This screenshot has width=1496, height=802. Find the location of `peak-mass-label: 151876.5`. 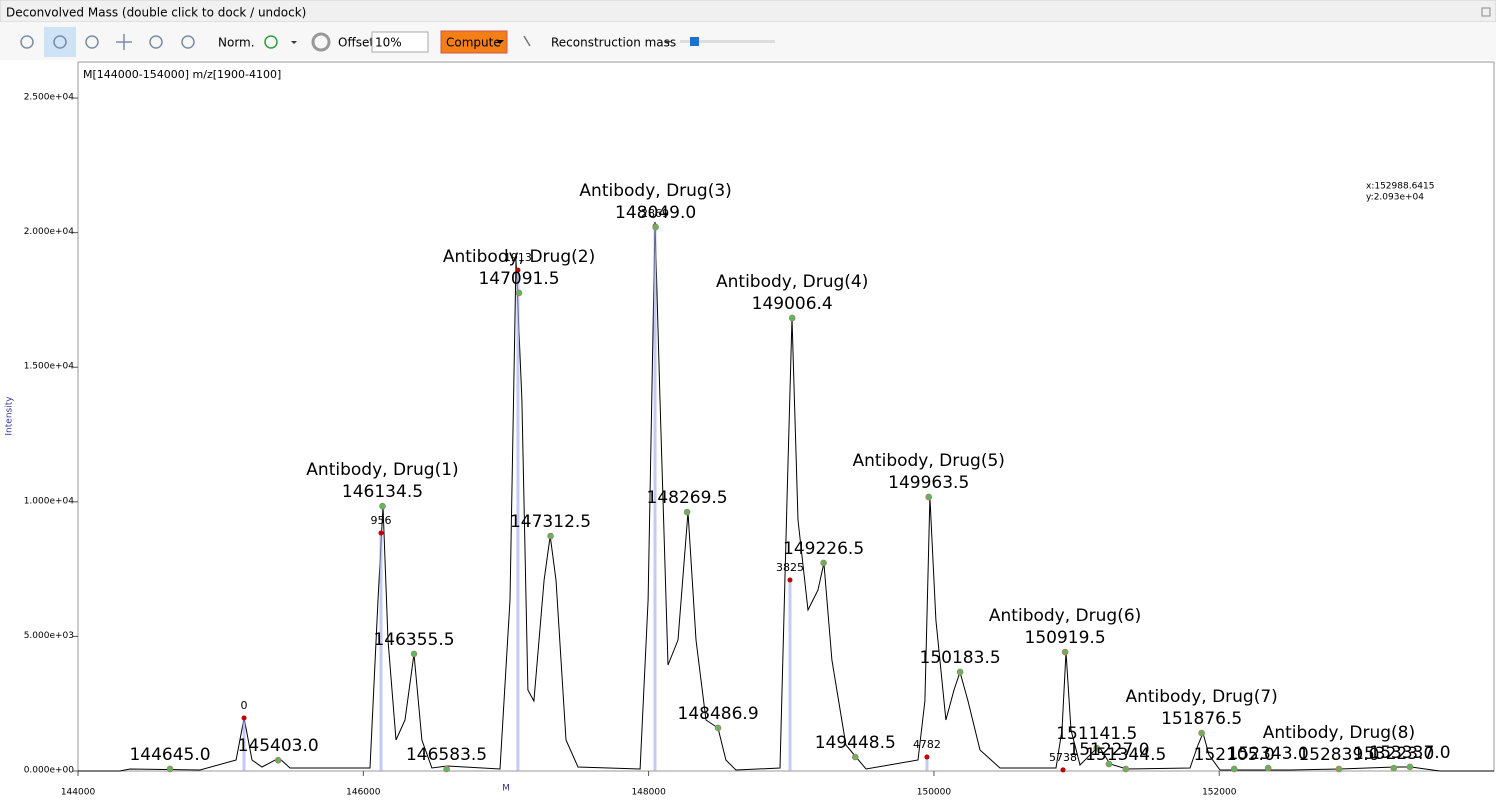

peak-mass-label: 151876.5 is located at coordinates (1201, 719).